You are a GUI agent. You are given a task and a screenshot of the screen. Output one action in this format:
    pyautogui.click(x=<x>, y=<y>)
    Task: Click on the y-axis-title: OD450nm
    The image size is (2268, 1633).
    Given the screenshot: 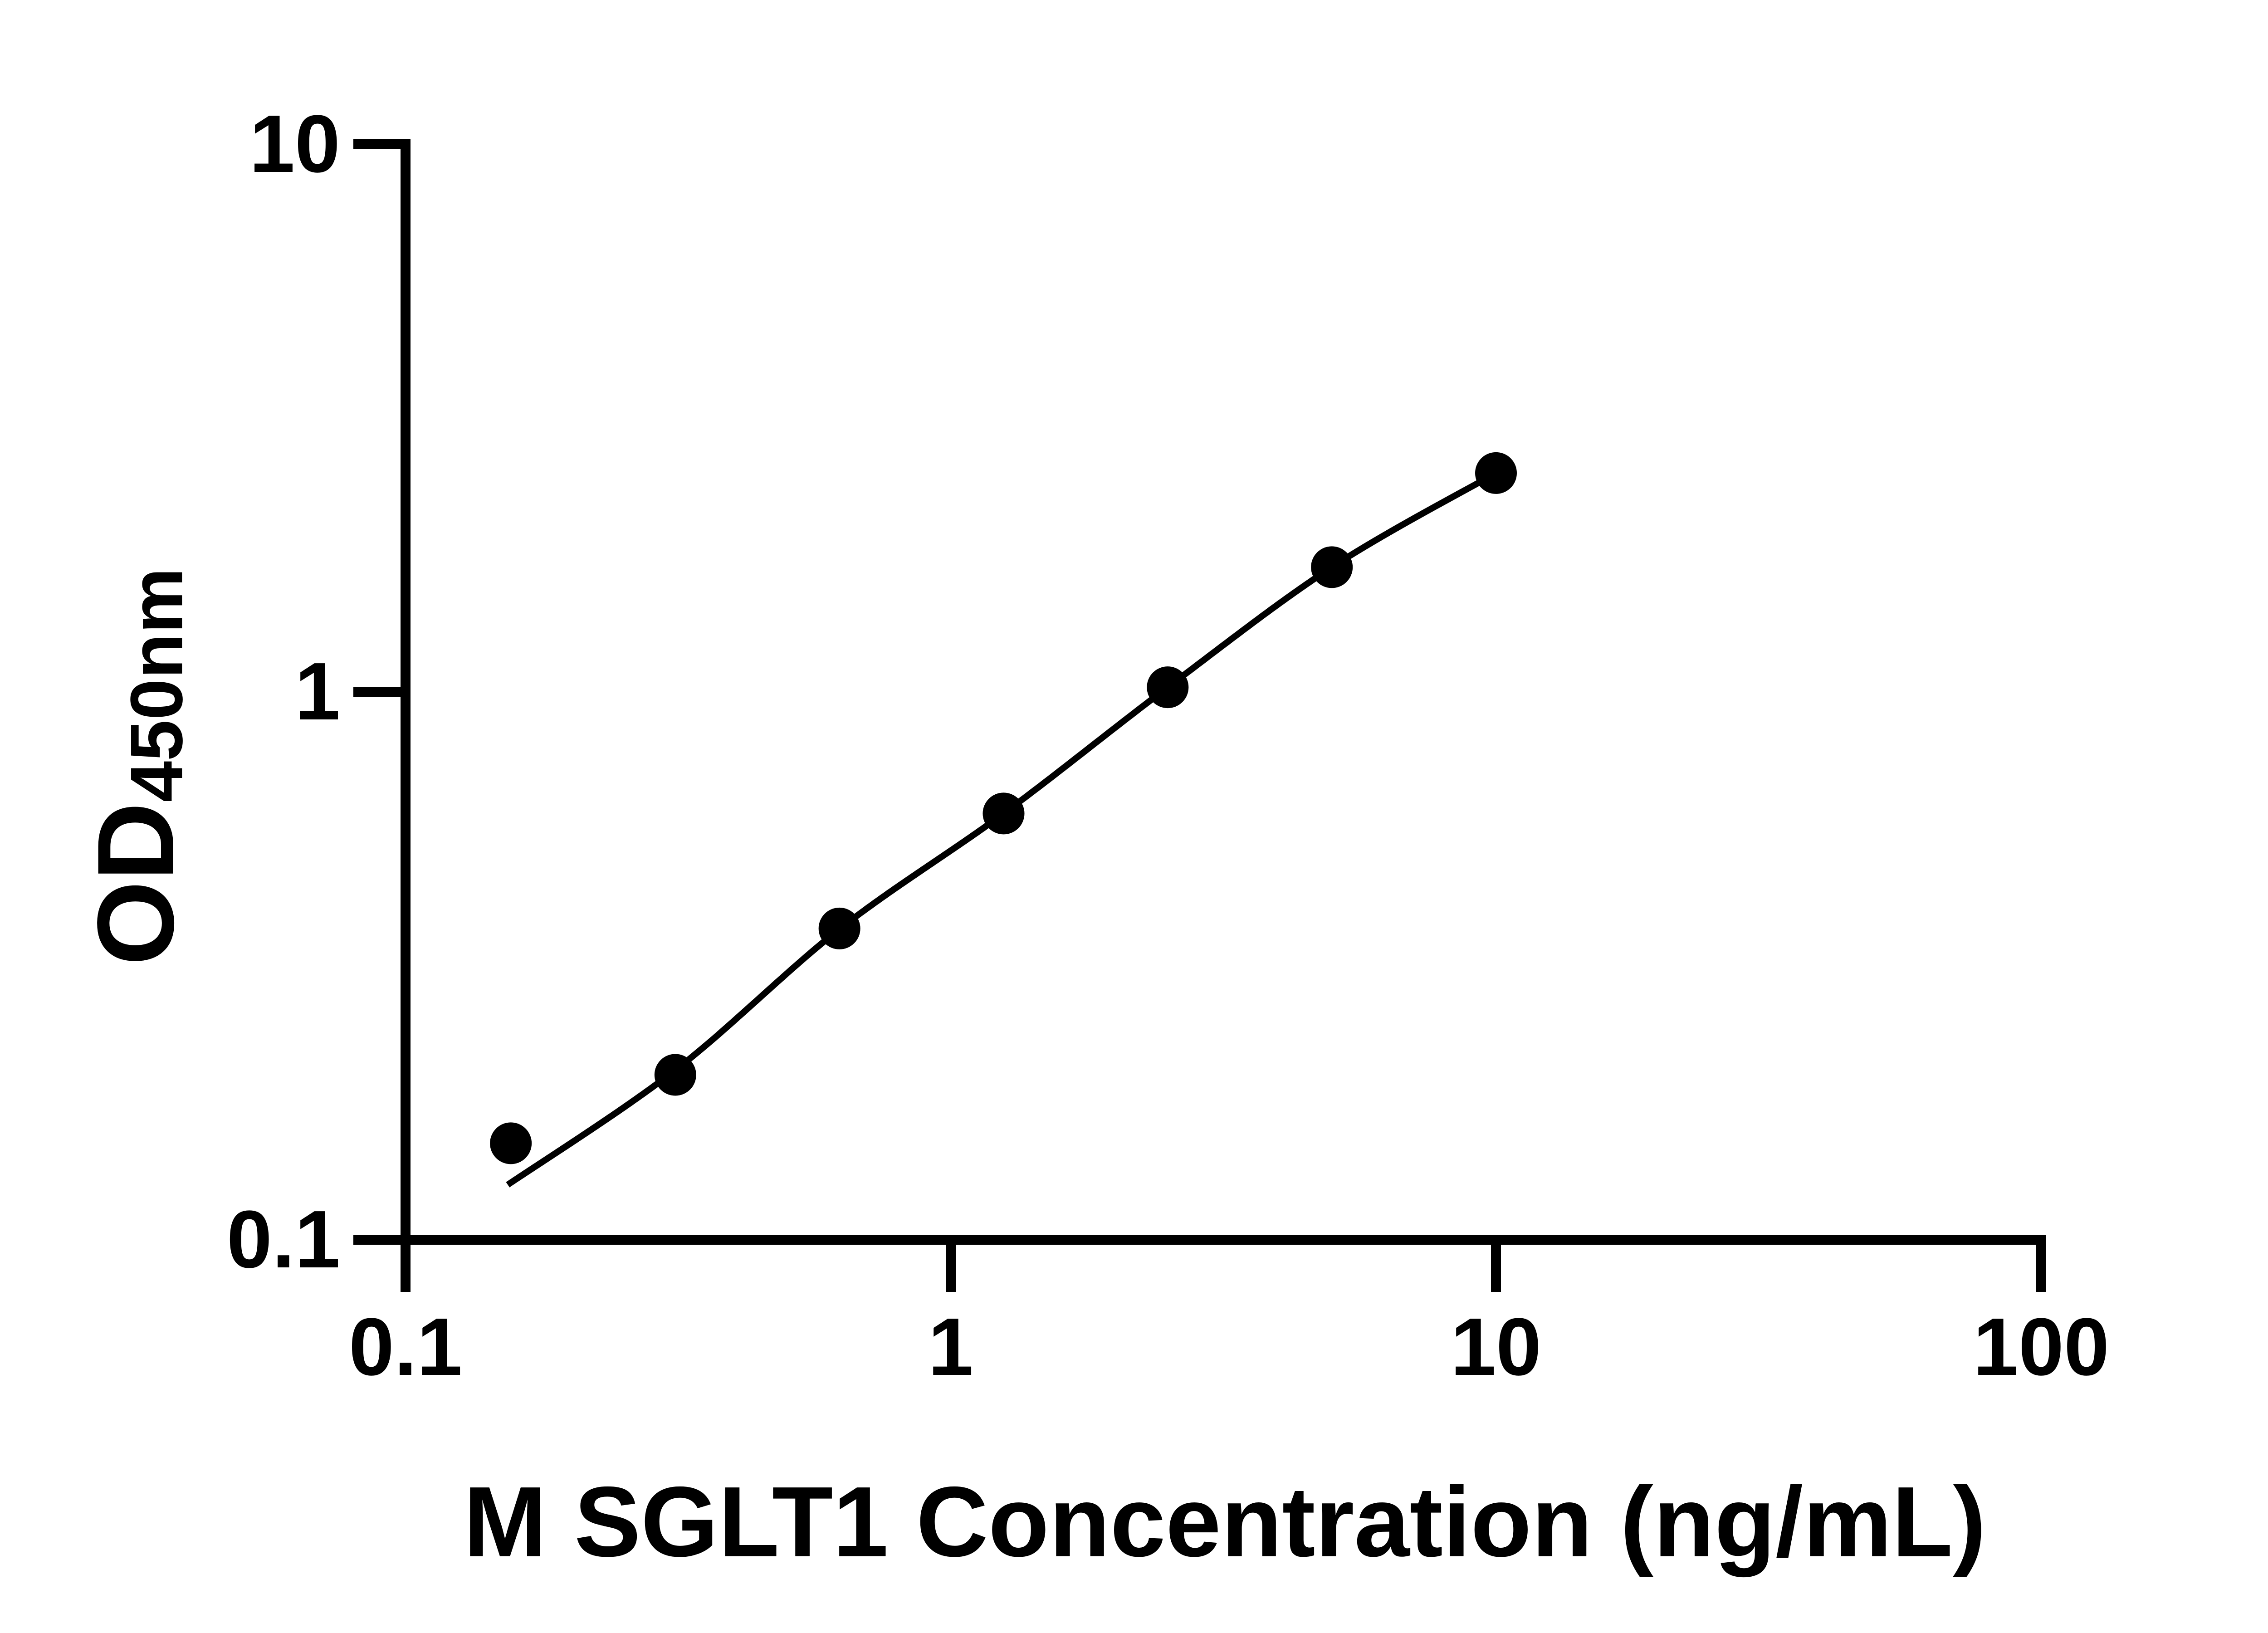 What is the action you would take?
    pyautogui.click(x=137, y=766)
    